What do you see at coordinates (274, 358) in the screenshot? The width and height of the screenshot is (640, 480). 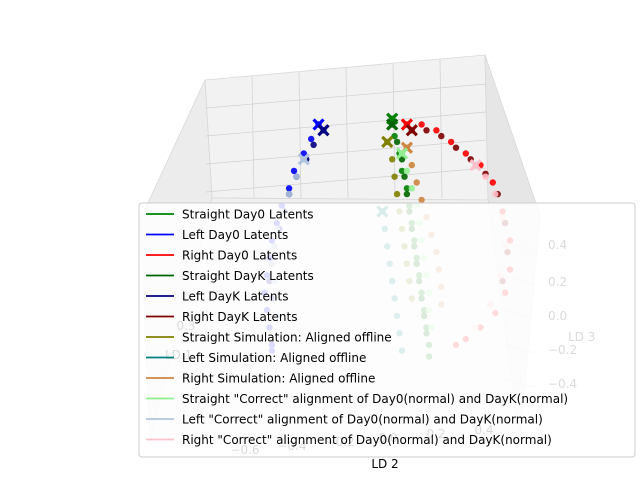 I see `legend-label: Left Simulation: Aligned offline` at bounding box center [274, 358].